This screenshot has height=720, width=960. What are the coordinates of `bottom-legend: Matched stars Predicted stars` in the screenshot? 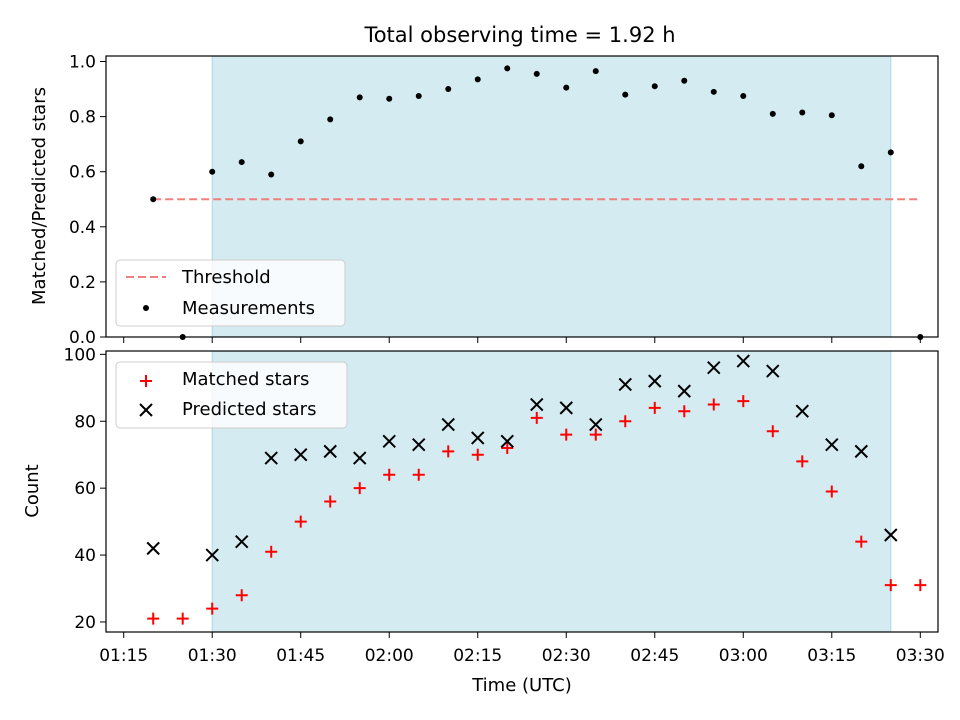 It's located at (231, 395).